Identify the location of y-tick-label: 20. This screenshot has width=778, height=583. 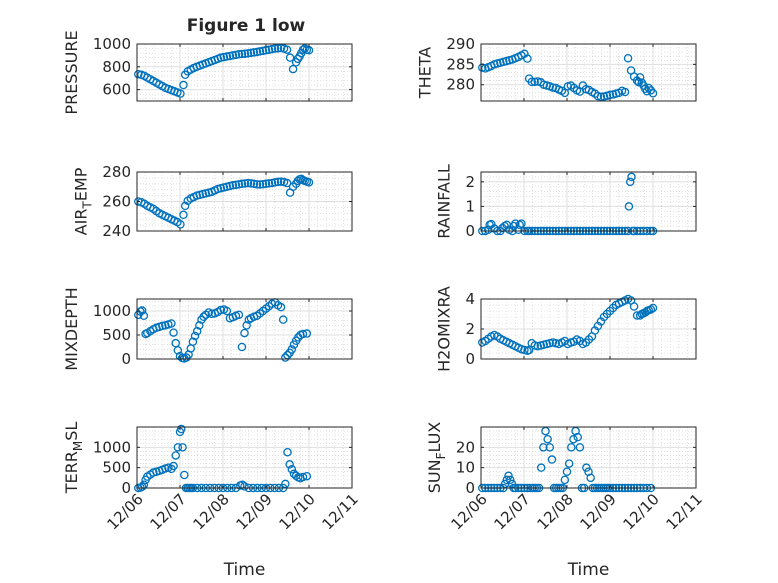
(465, 447).